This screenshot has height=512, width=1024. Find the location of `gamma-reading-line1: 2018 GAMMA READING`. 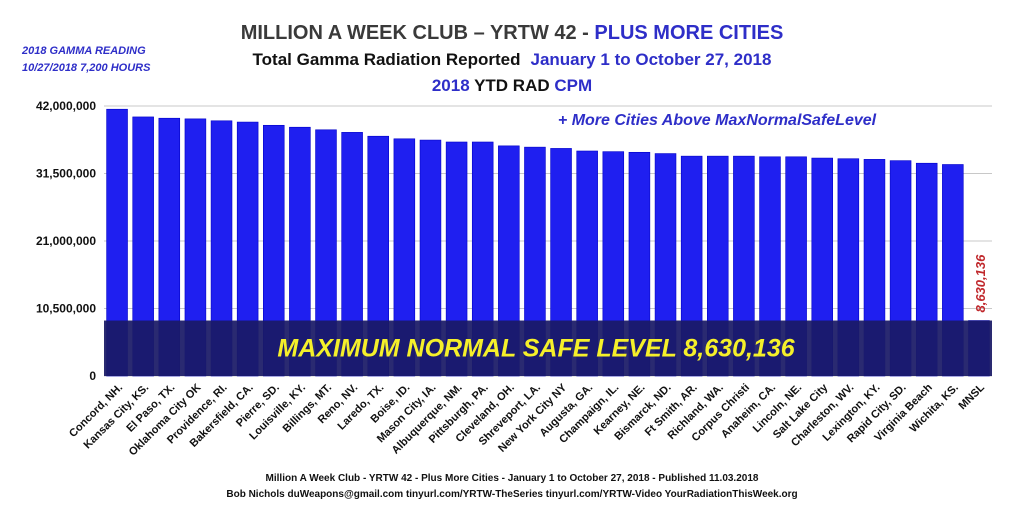

gamma-reading-line1: 2018 GAMMA READING is located at coordinates (84, 51).